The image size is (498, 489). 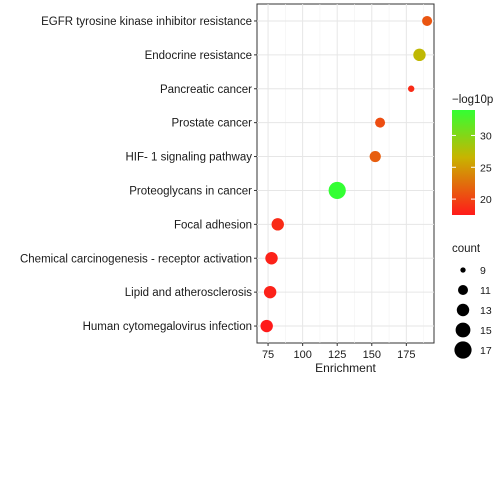 I want to click on category-label: Focal adhesion, so click(x=213, y=225).